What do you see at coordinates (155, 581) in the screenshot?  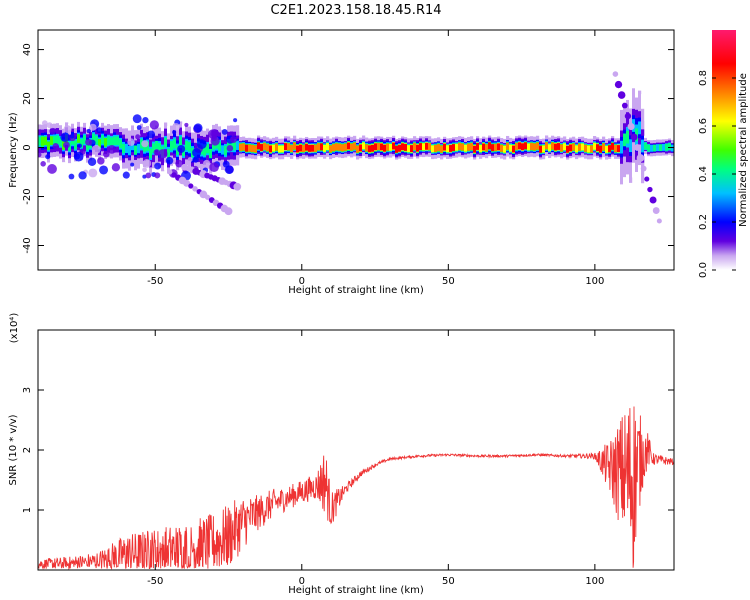 I see `snr-x-tick-label: -50` at bounding box center [155, 581].